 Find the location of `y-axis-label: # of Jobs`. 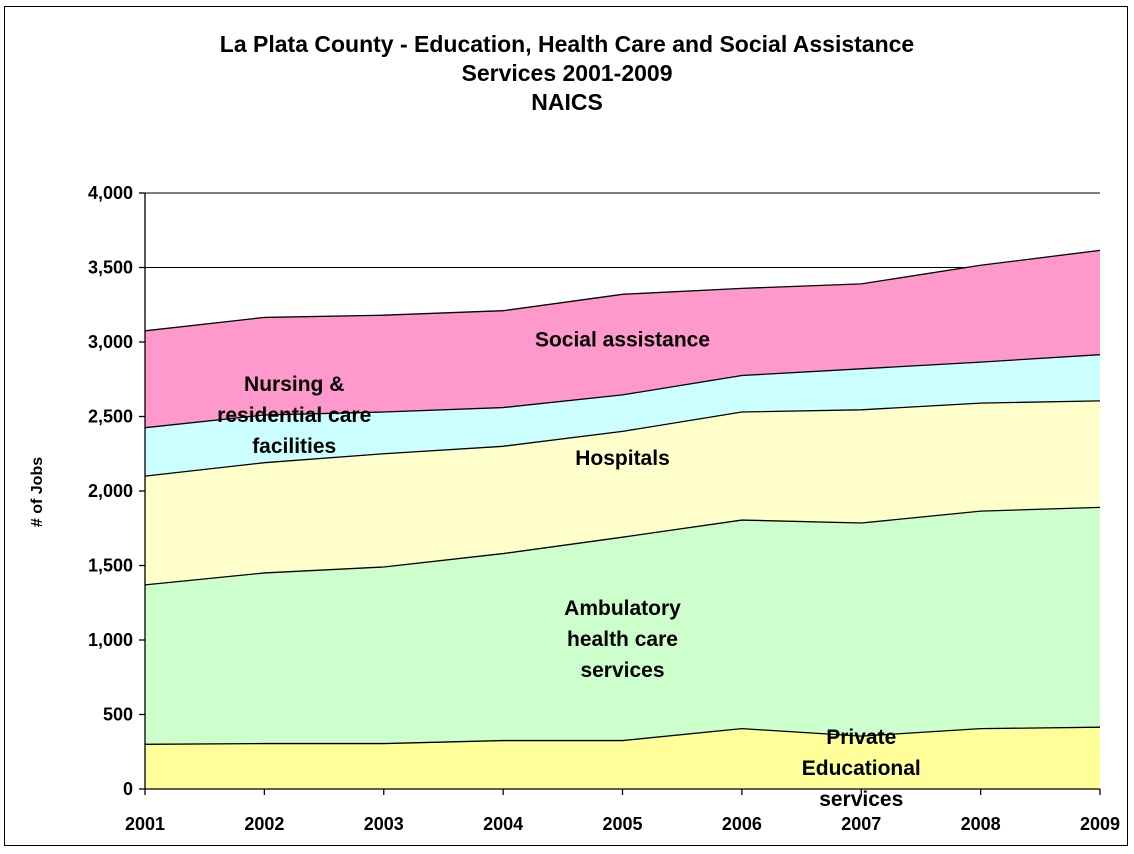

y-axis-label: # of Jobs is located at coordinates (37, 492).